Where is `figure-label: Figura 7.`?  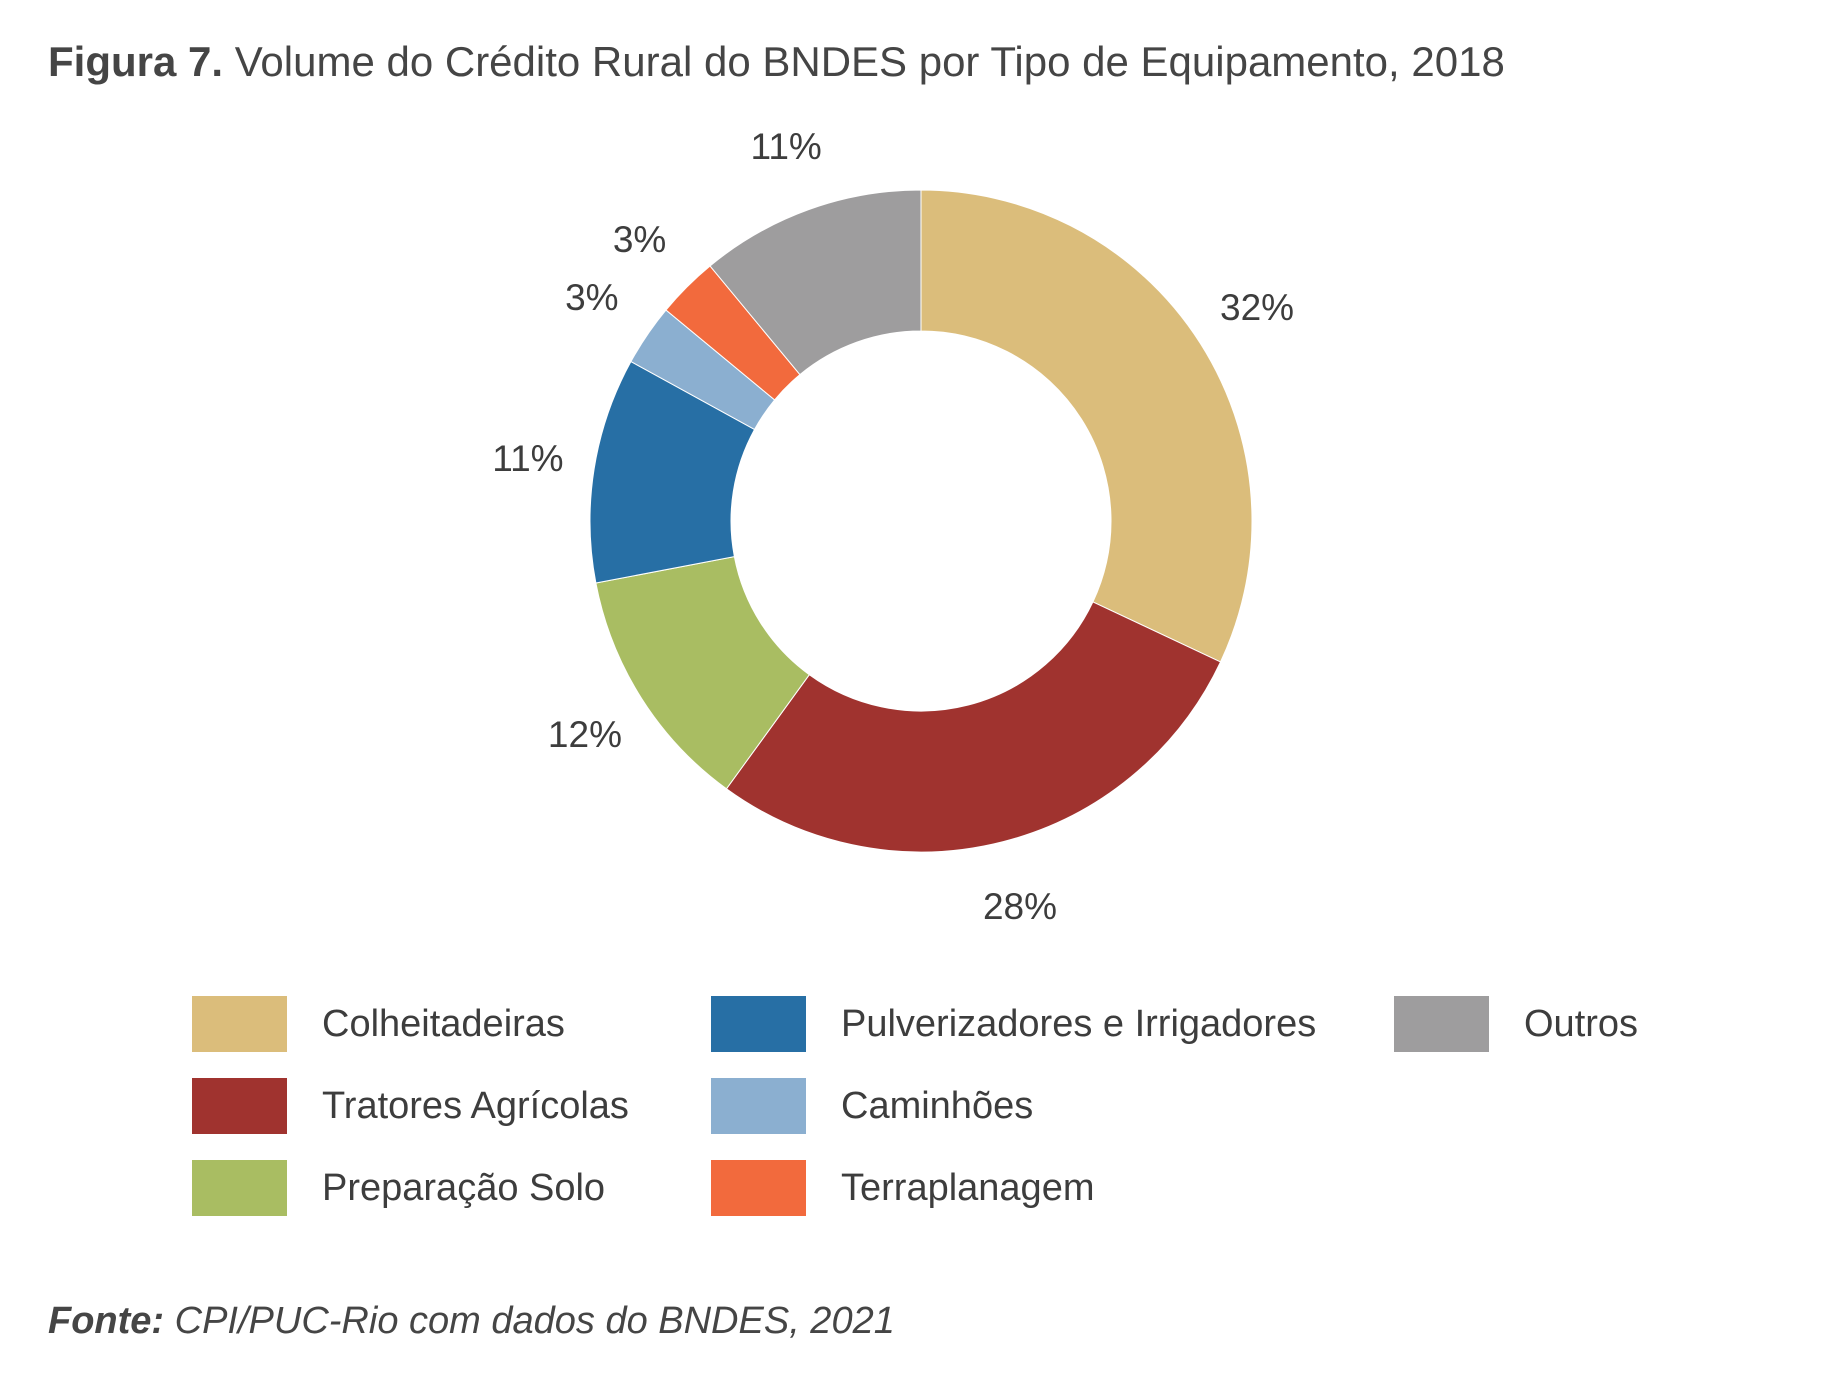 figure-label: Figura 7. is located at coordinates (136, 61).